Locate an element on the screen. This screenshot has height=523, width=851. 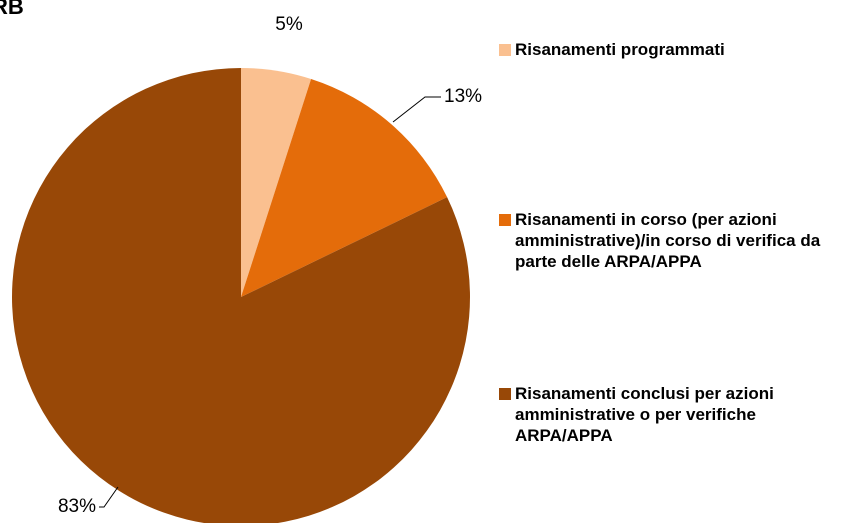
data-label: 83% is located at coordinates (77, 506).